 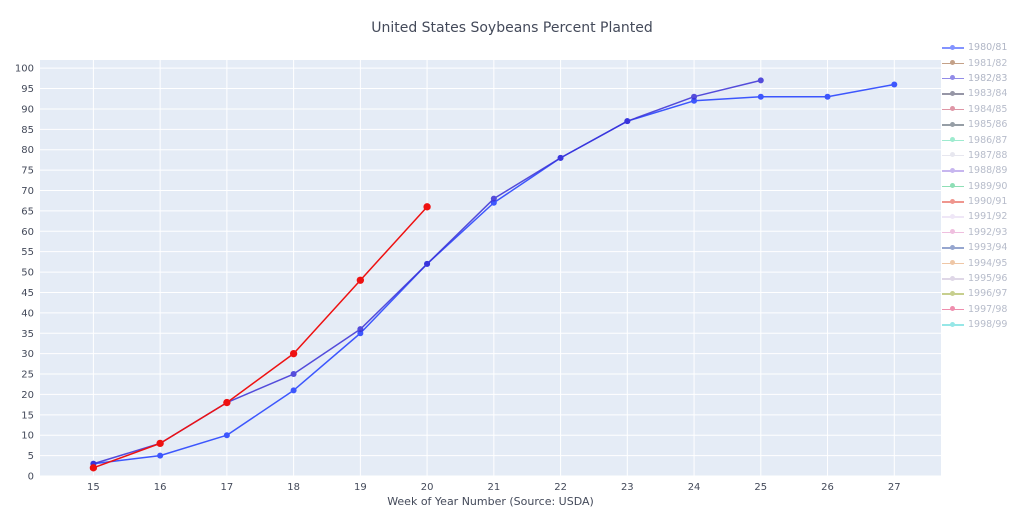 I want to click on x-tick-label: 17, so click(x=227, y=487).